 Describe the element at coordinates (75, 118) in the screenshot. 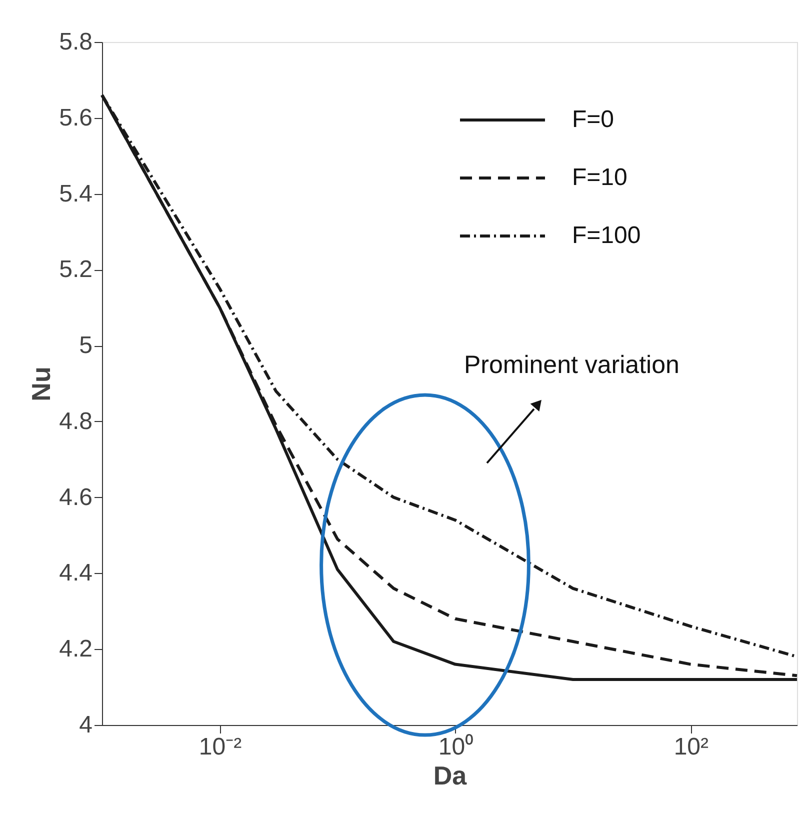

I see `y-tick-label: 5.6` at that location.